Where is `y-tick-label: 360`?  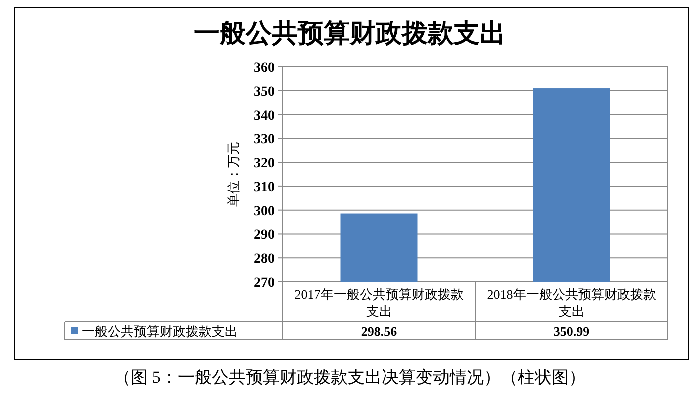
y-tick-label: 360 is located at coordinates (264, 68).